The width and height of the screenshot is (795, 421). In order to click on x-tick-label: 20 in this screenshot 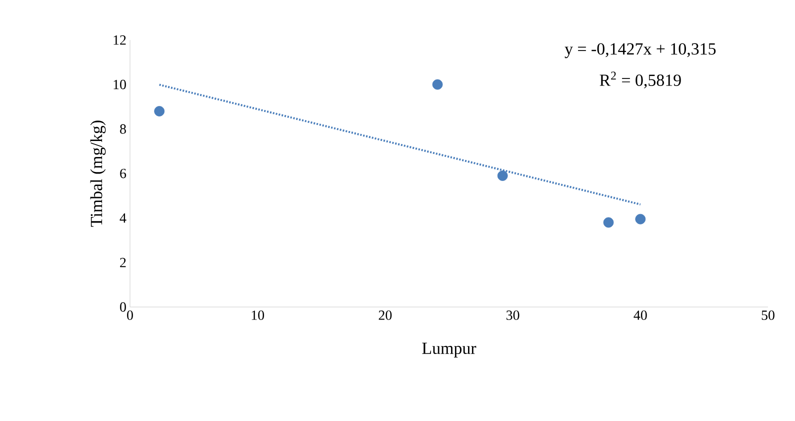, I will do `click(385, 315)`.